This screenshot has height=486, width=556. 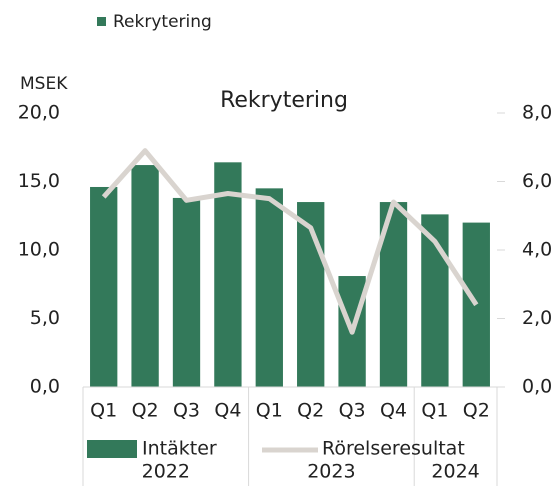 I want to click on top-legend-swatch, so click(x=101, y=21).